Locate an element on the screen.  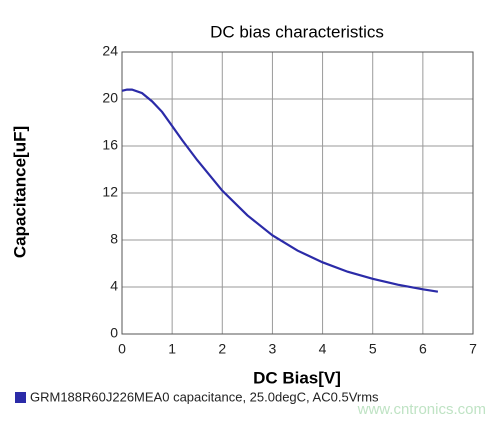
x-tick-label: 1 is located at coordinates (172, 349).